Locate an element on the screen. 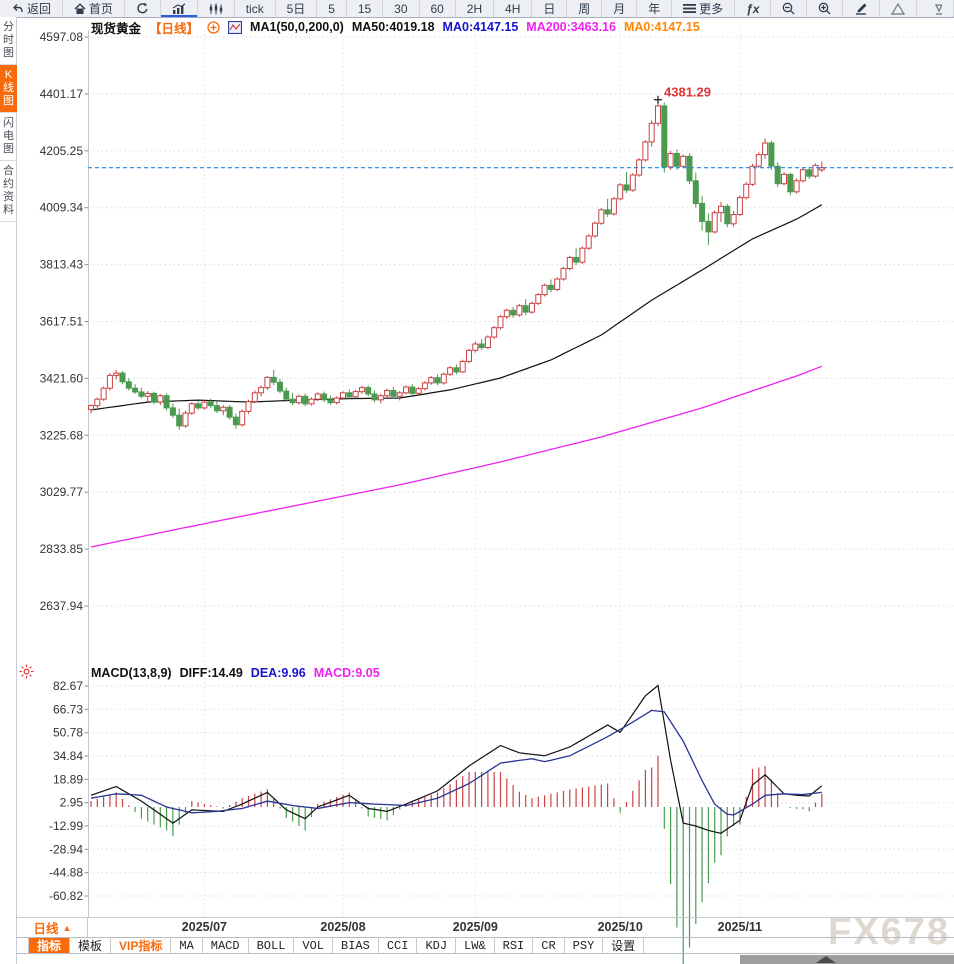 The height and width of the screenshot is (964, 954). line-chart-icon is located at coordinates (179, 8).